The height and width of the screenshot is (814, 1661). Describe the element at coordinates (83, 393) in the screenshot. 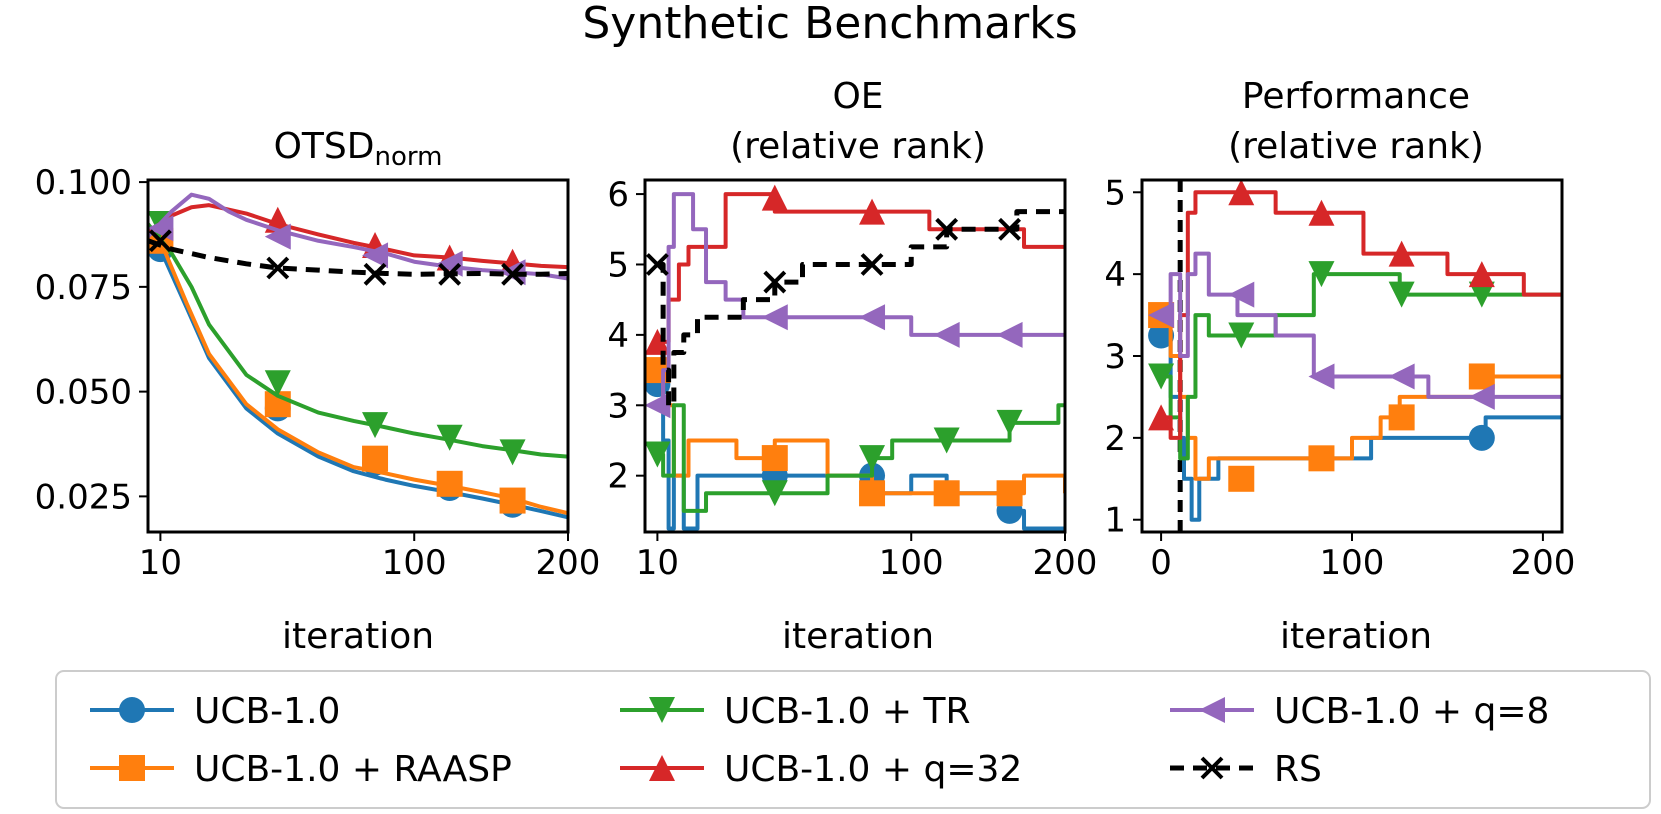

I see `y-tick-label: 0.050` at that location.